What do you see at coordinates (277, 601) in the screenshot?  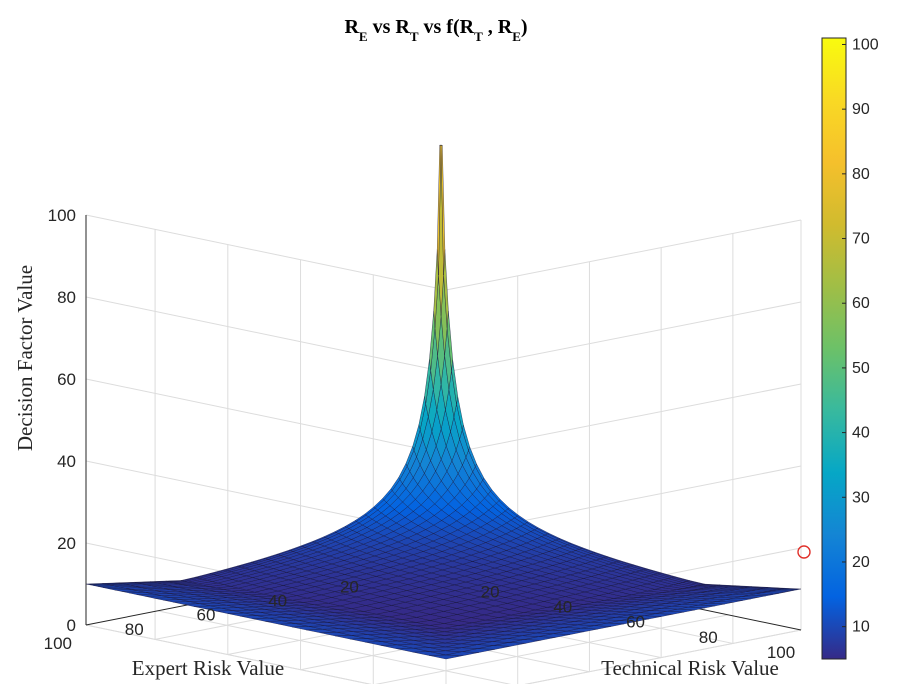 I see `y-tick-label: 40` at bounding box center [277, 601].